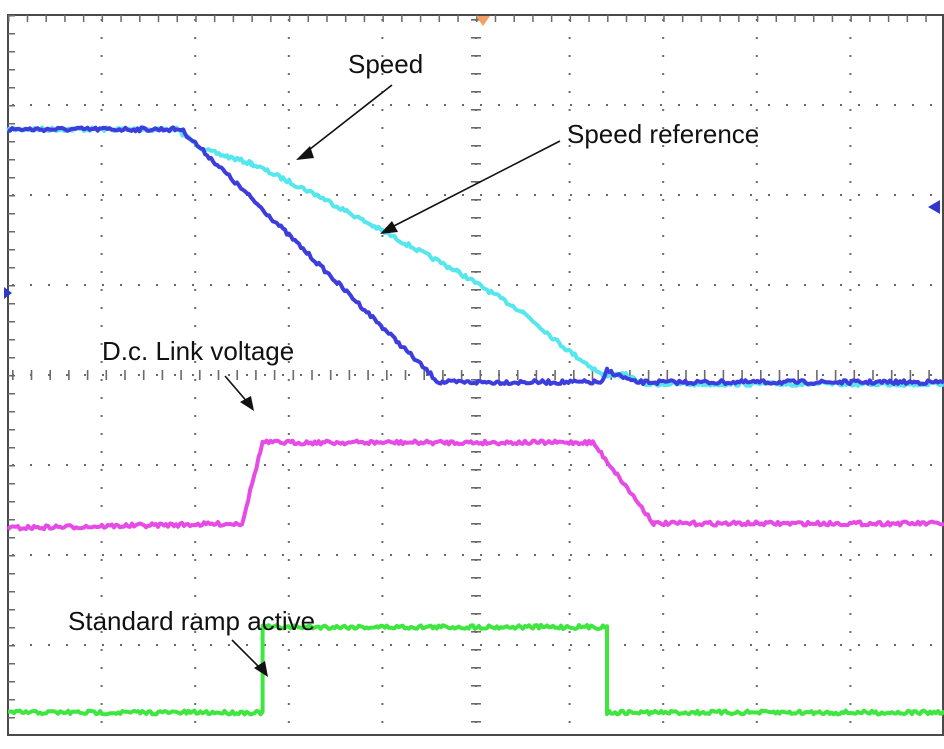  Describe the element at coordinates (348, 119) in the screenshot. I see `arrow-speed` at that location.